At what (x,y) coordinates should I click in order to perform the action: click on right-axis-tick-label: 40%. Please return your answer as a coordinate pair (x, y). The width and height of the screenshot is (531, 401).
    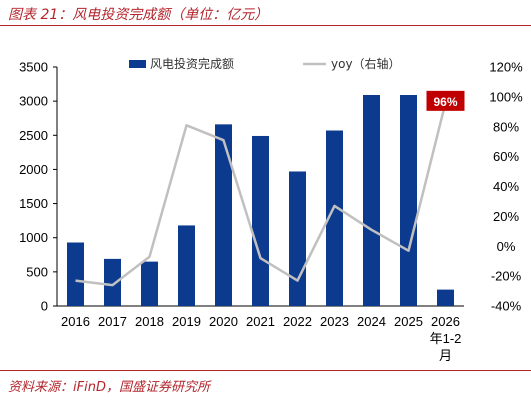
    Looking at the image, I should click on (506, 186).